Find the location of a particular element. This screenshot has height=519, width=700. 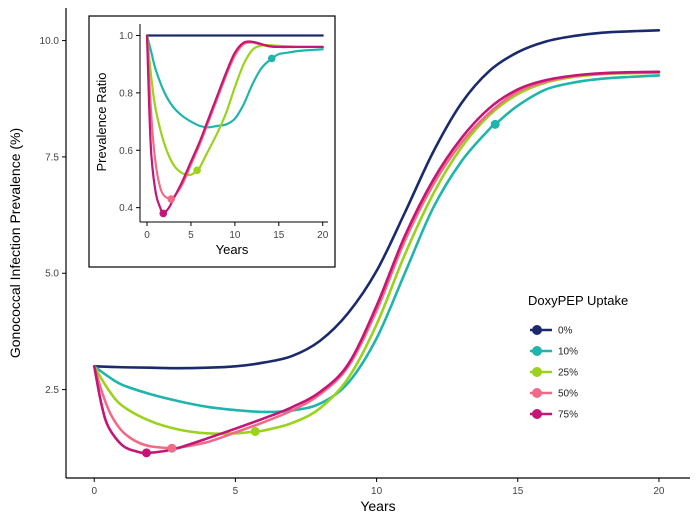

legend-entries: 0% 10% 25% 50% 75% is located at coordinates (554, 373).